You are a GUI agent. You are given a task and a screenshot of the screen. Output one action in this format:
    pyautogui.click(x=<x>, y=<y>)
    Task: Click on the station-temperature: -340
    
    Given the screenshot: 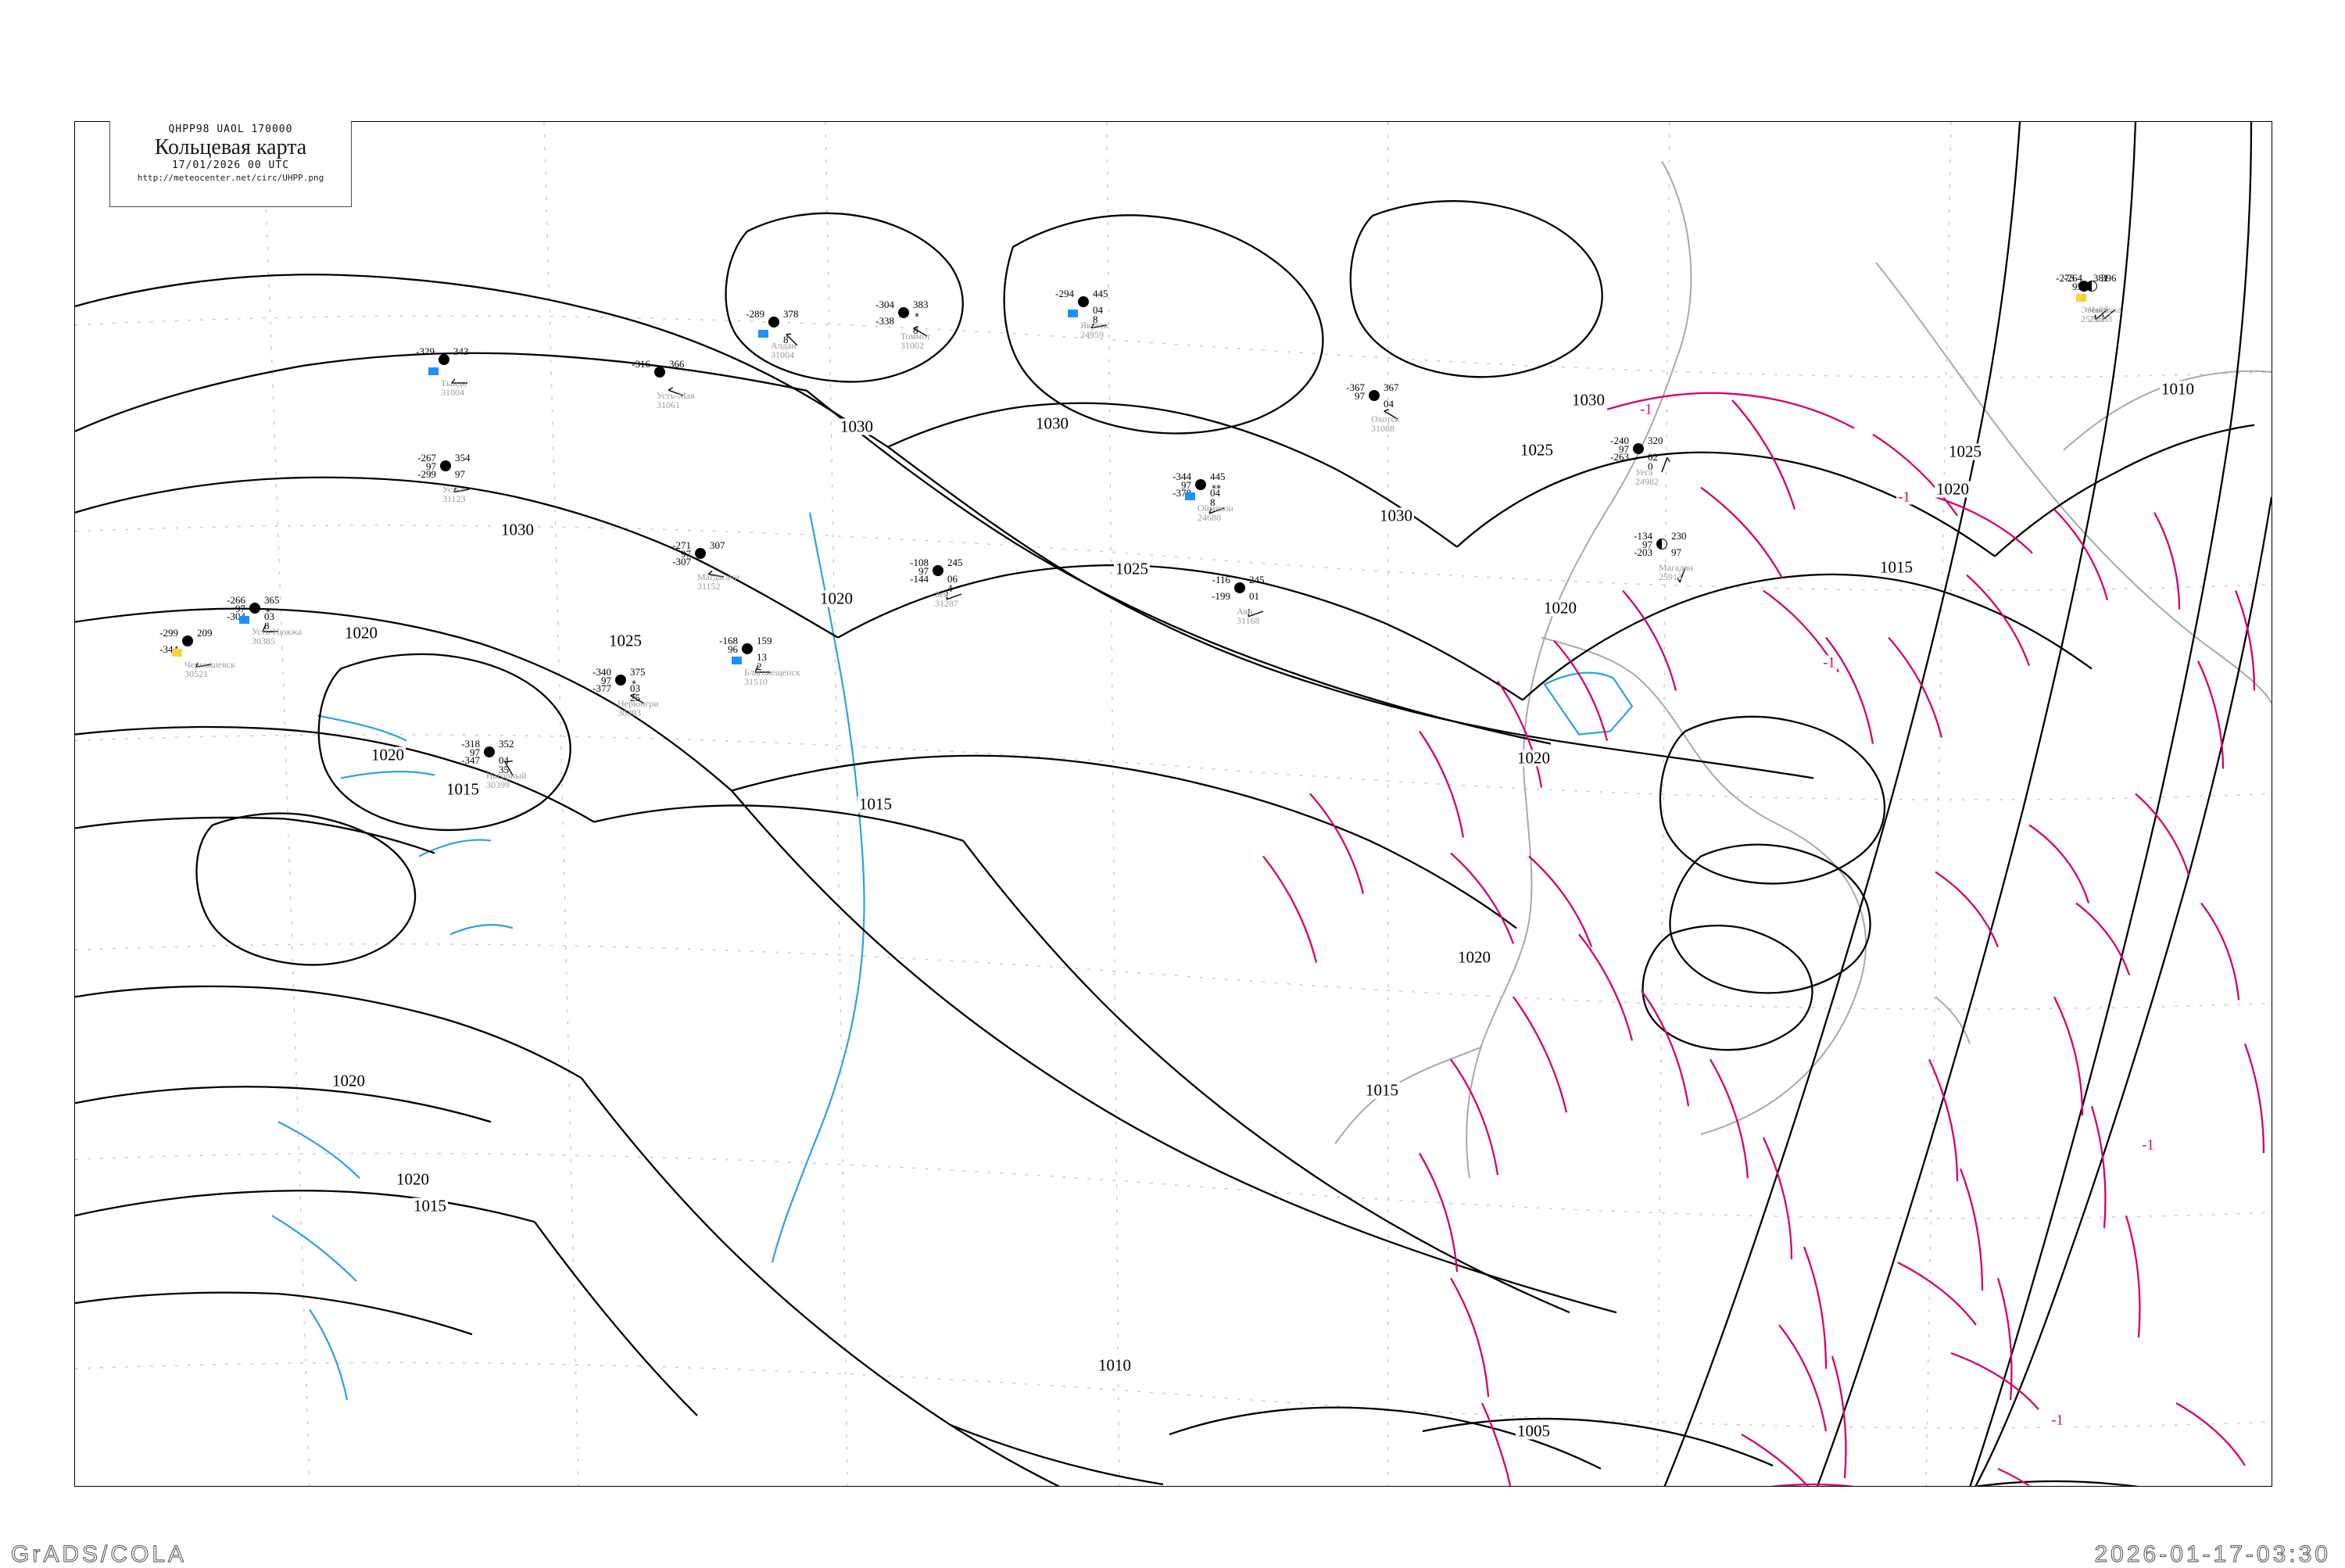 What is the action you would take?
    pyautogui.click(x=602, y=671)
    